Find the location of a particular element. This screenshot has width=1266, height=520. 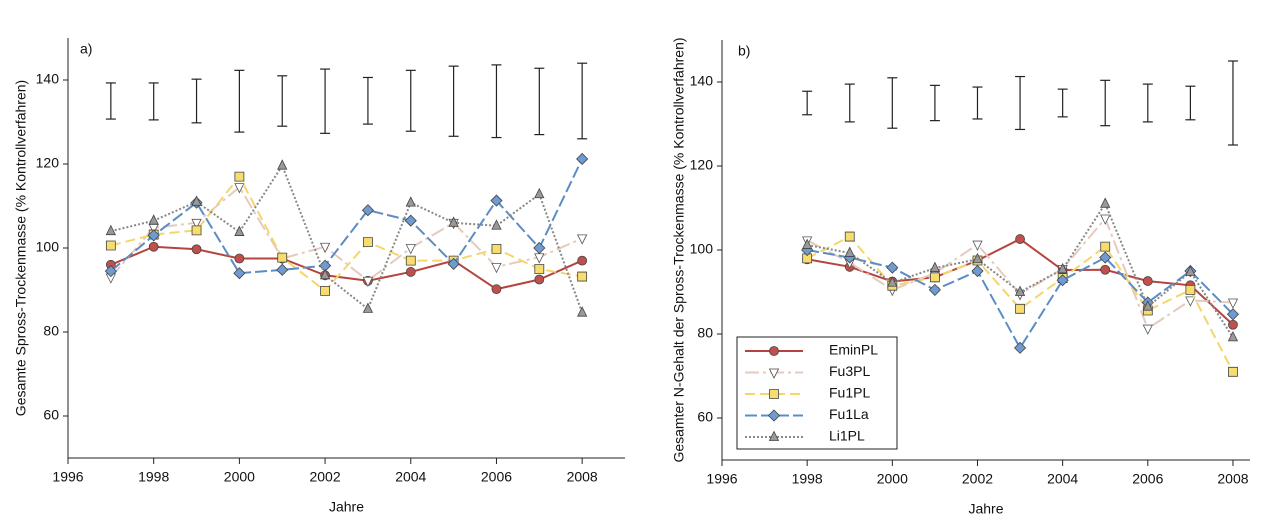

legend-label: Fu1PL is located at coordinates (849, 393).